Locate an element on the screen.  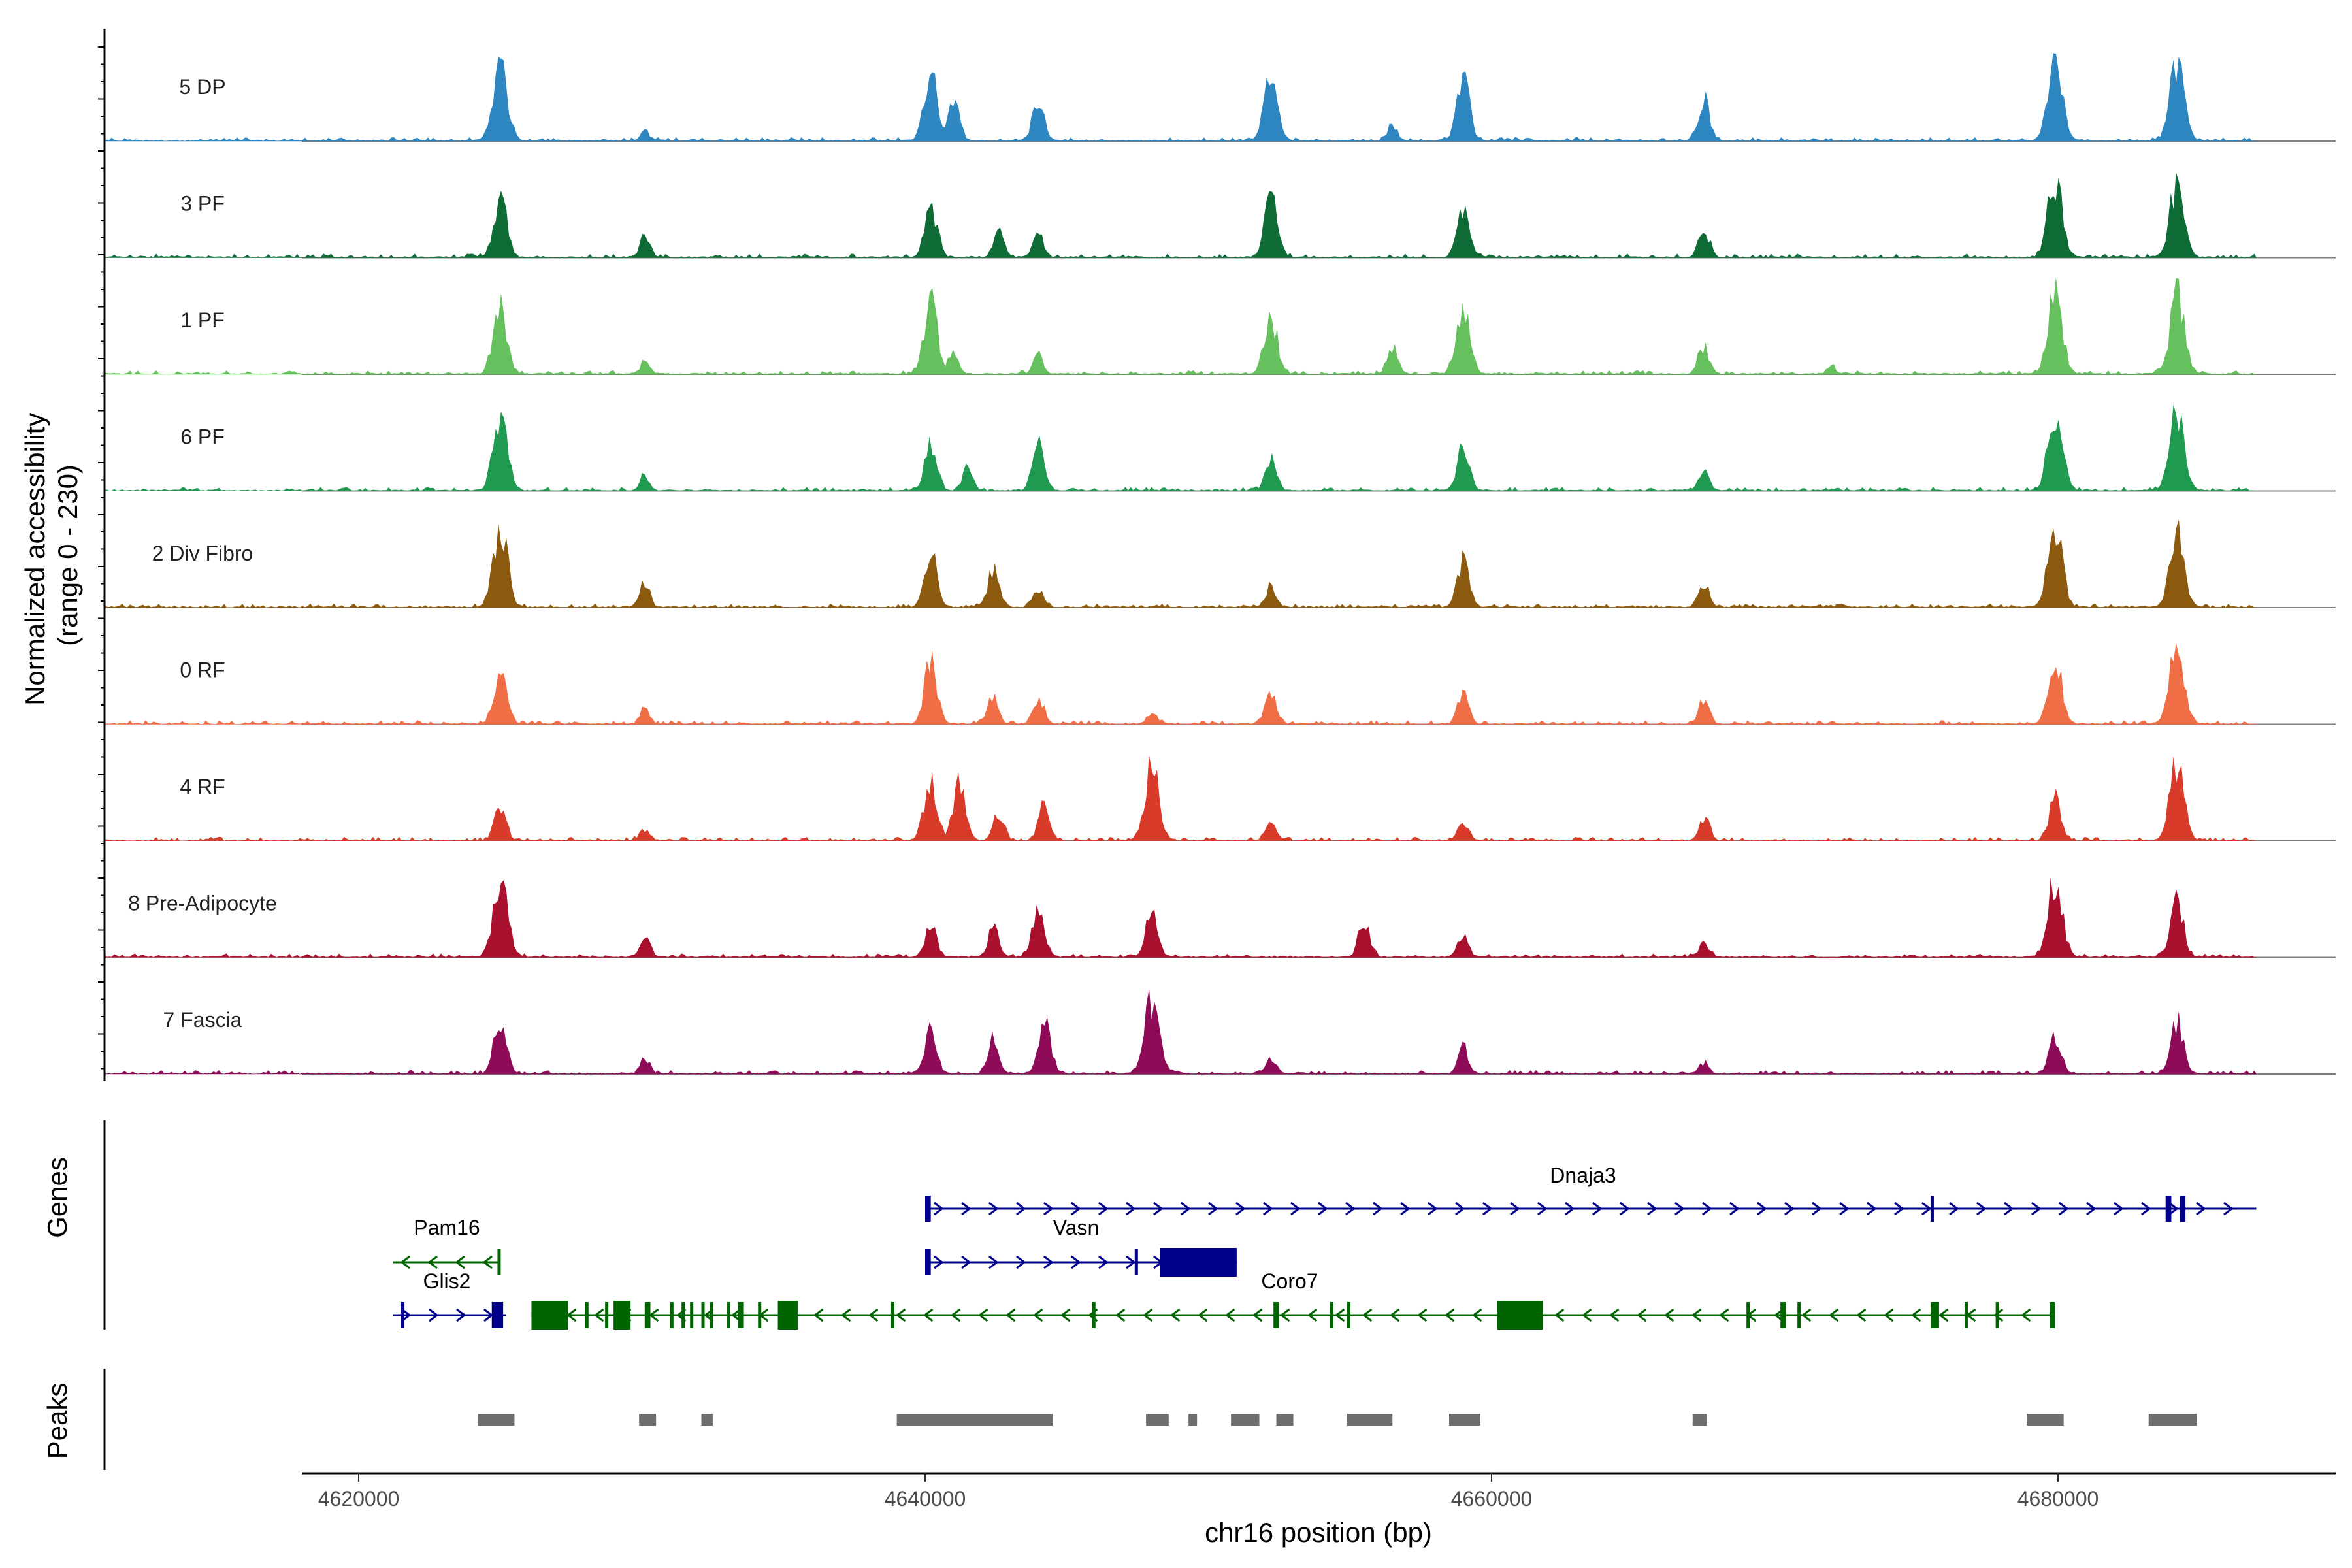
track-5-dp: 5 DP is located at coordinates (1219, 97).